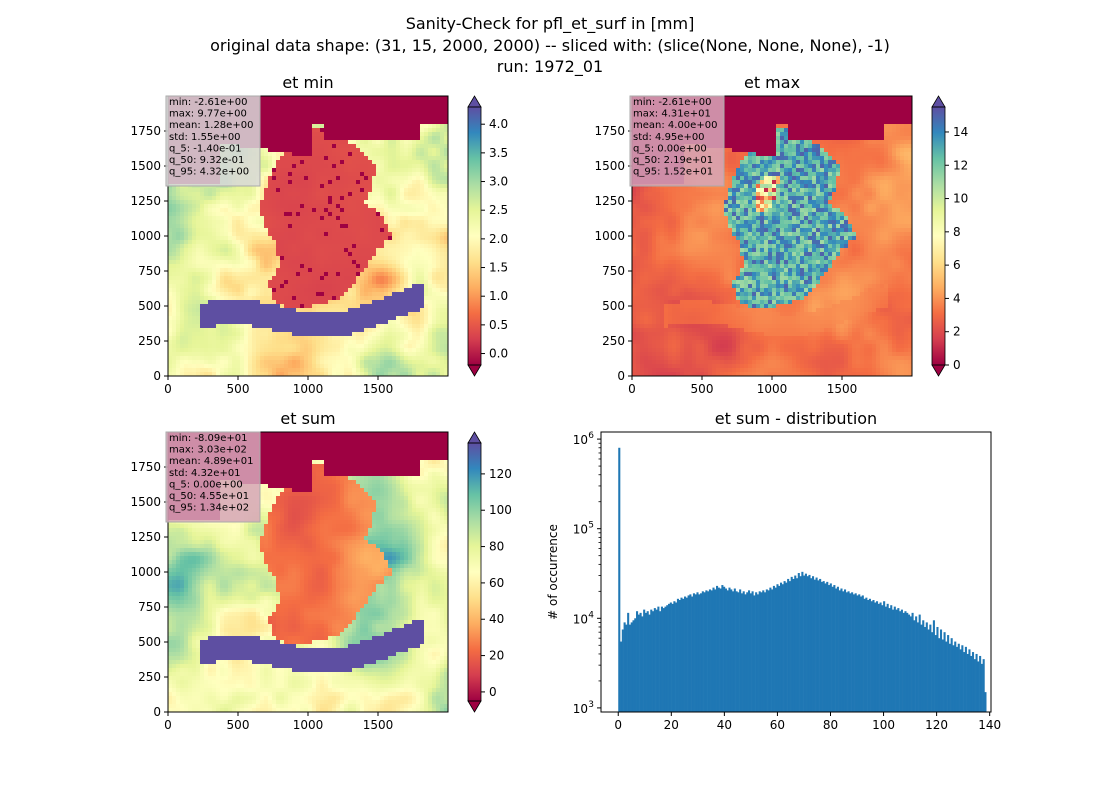 This screenshot has width=1100, height=800. What do you see at coordinates (208, 102) in the screenshot?
I see `p0-stat-0: min: -2.61e+00` at bounding box center [208, 102].